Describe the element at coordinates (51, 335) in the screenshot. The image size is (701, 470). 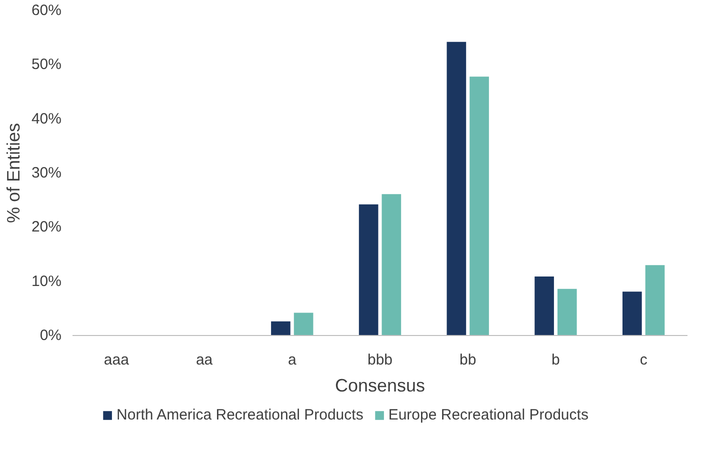
I see `y-tick-label: 0%` at that location.